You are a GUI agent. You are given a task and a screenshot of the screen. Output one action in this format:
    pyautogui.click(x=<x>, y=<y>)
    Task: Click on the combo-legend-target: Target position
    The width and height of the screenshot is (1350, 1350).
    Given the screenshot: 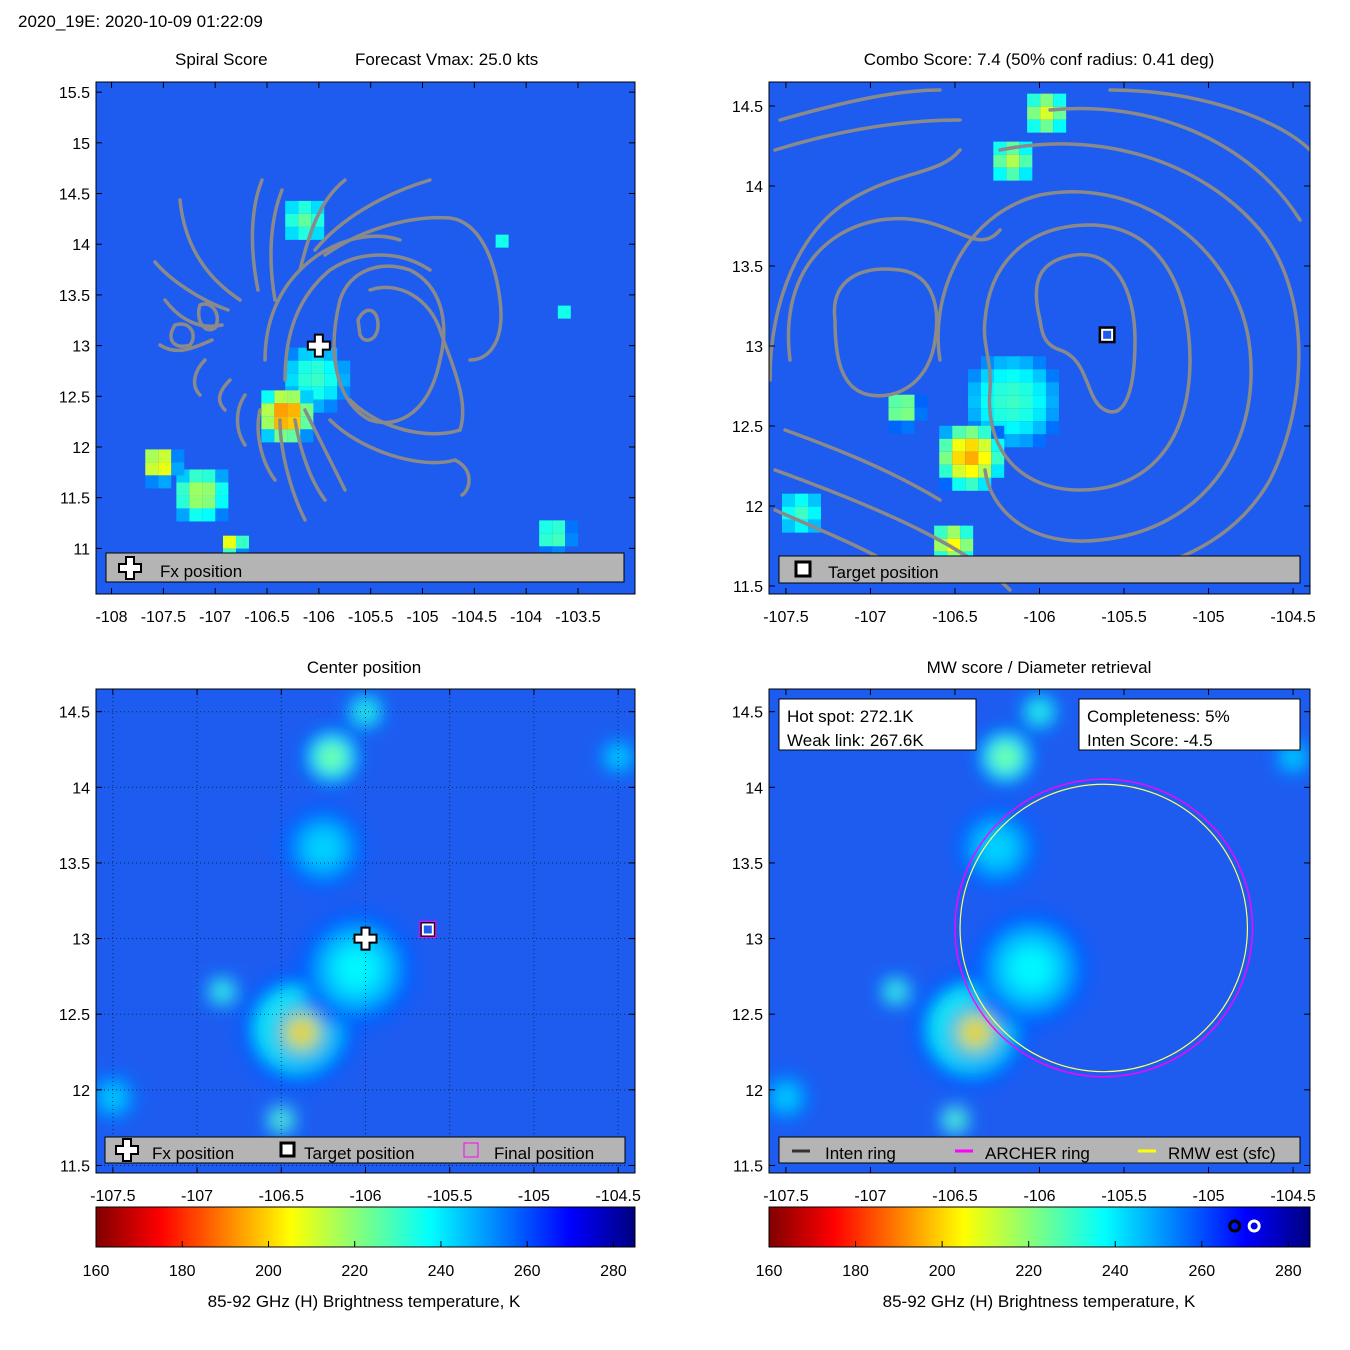 What is the action you would take?
    pyautogui.click(x=883, y=572)
    